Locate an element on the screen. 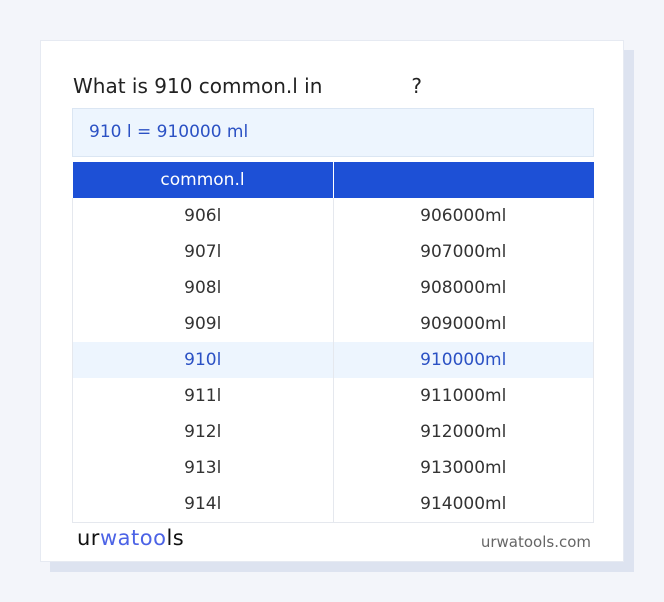 The image size is (664, 602). liter-value: 912l is located at coordinates (203, 432).